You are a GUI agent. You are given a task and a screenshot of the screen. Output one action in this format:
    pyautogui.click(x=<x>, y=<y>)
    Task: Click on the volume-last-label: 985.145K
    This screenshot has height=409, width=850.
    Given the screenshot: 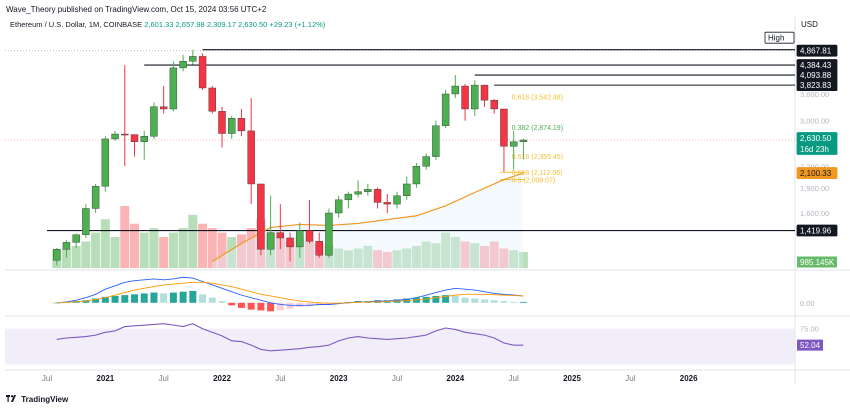 What is the action you would take?
    pyautogui.click(x=817, y=262)
    